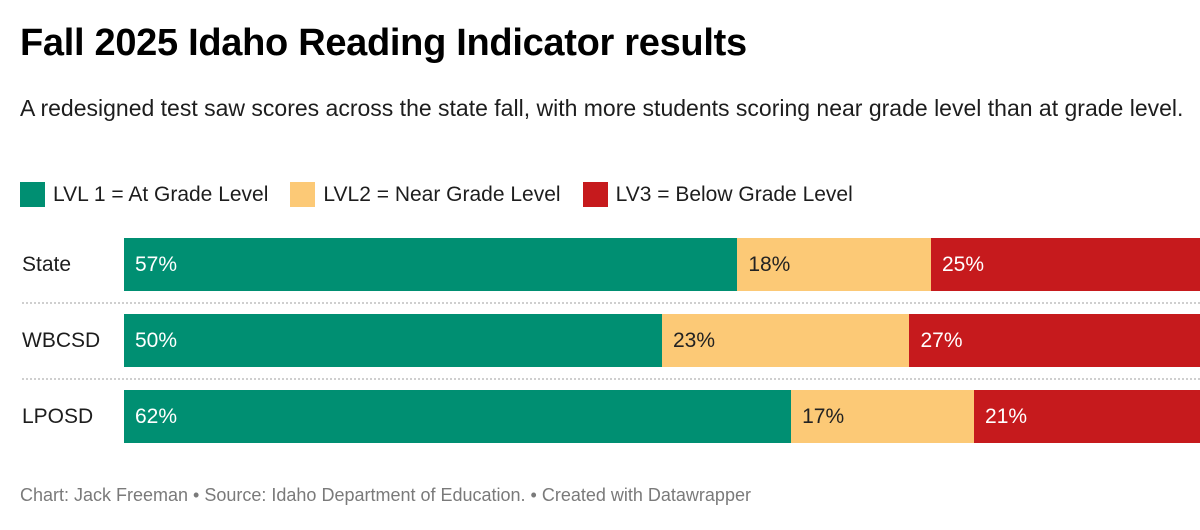 The width and height of the screenshot is (1200, 530). Describe the element at coordinates (595, 194) in the screenshot. I see `legend-swatch-lvl3` at that location.